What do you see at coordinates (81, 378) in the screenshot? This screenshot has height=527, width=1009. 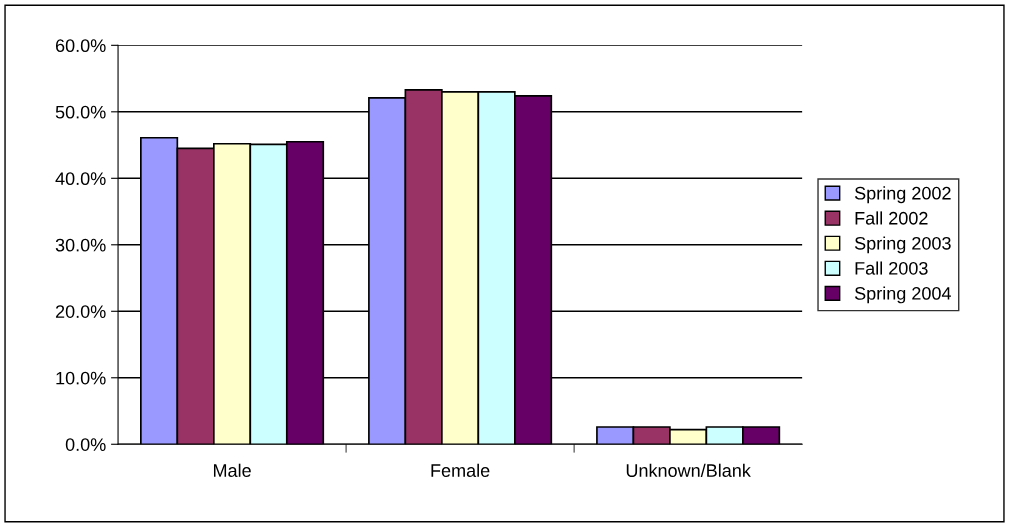 I see `y-tick-label: 10.0%` at bounding box center [81, 378].